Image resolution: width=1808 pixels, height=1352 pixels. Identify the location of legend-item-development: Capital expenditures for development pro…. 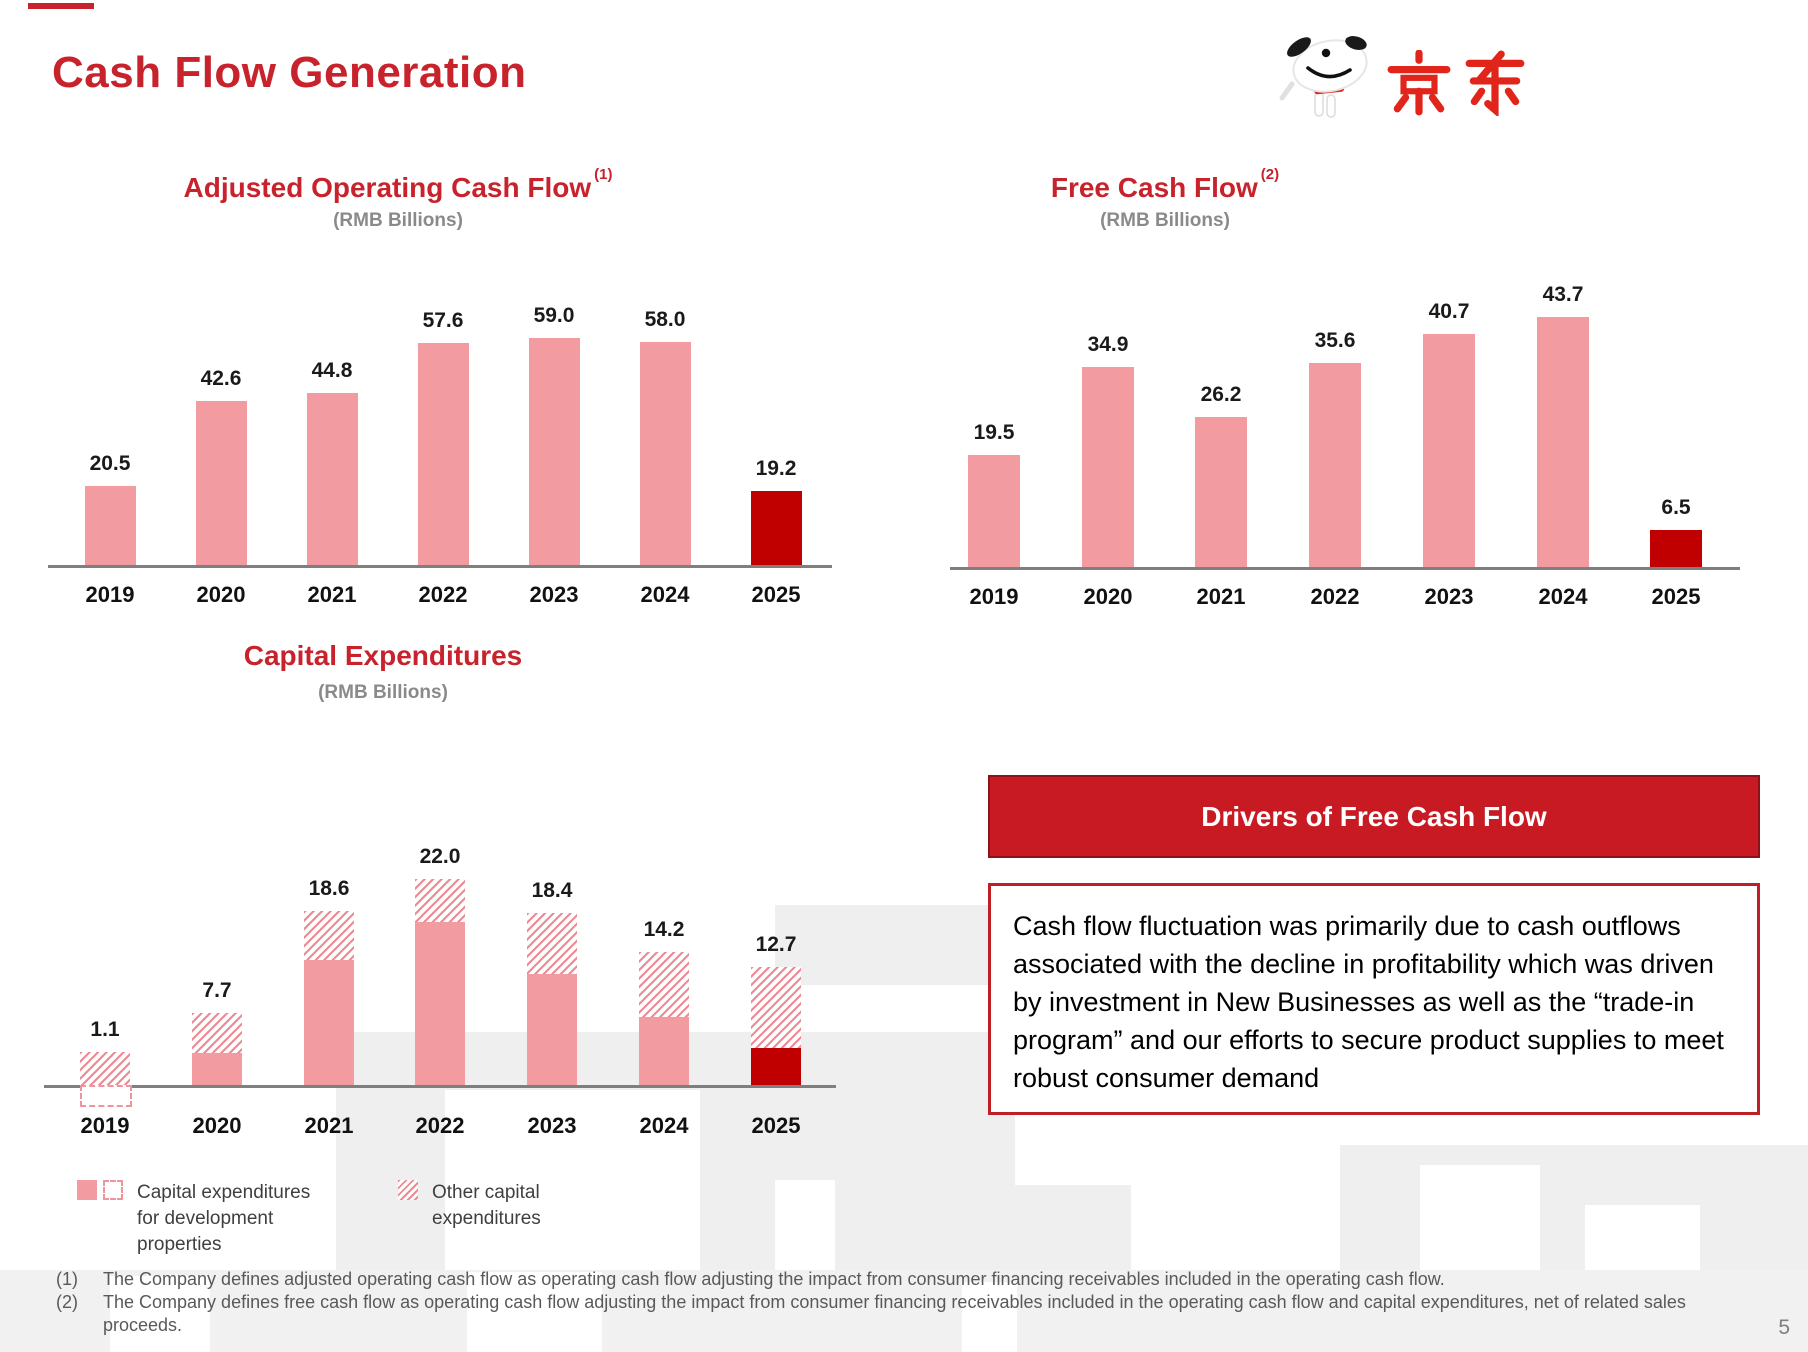
(204, 1219).